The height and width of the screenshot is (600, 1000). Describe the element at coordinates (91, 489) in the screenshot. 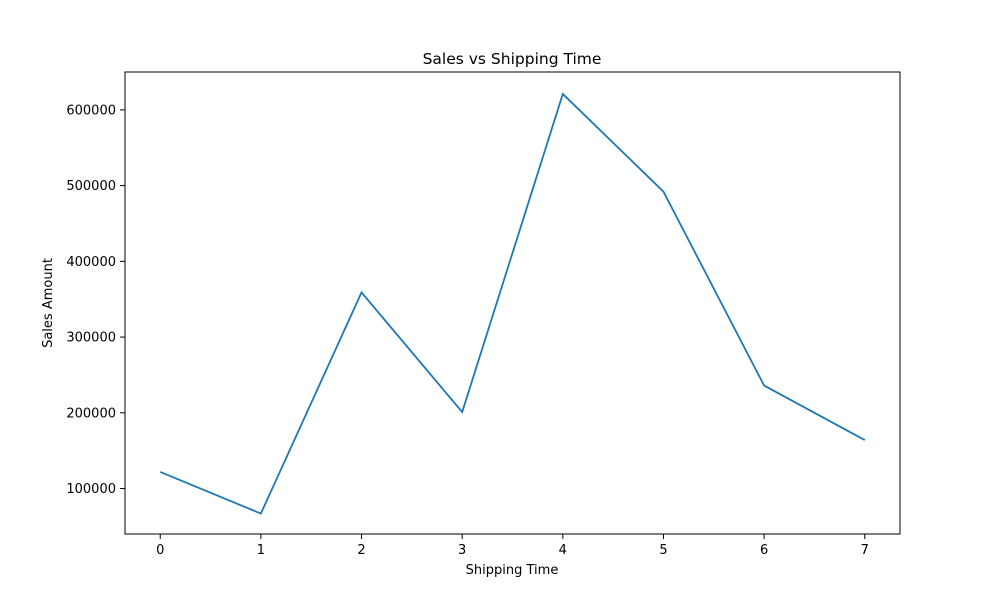

I see `y-tick-label: 100000` at that location.